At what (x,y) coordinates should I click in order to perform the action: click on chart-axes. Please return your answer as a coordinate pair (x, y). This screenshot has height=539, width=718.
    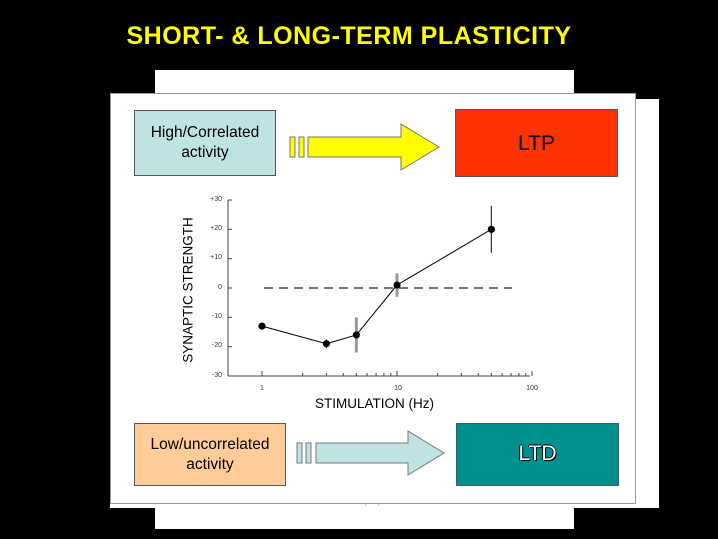
    Looking at the image, I should click on (378, 288).